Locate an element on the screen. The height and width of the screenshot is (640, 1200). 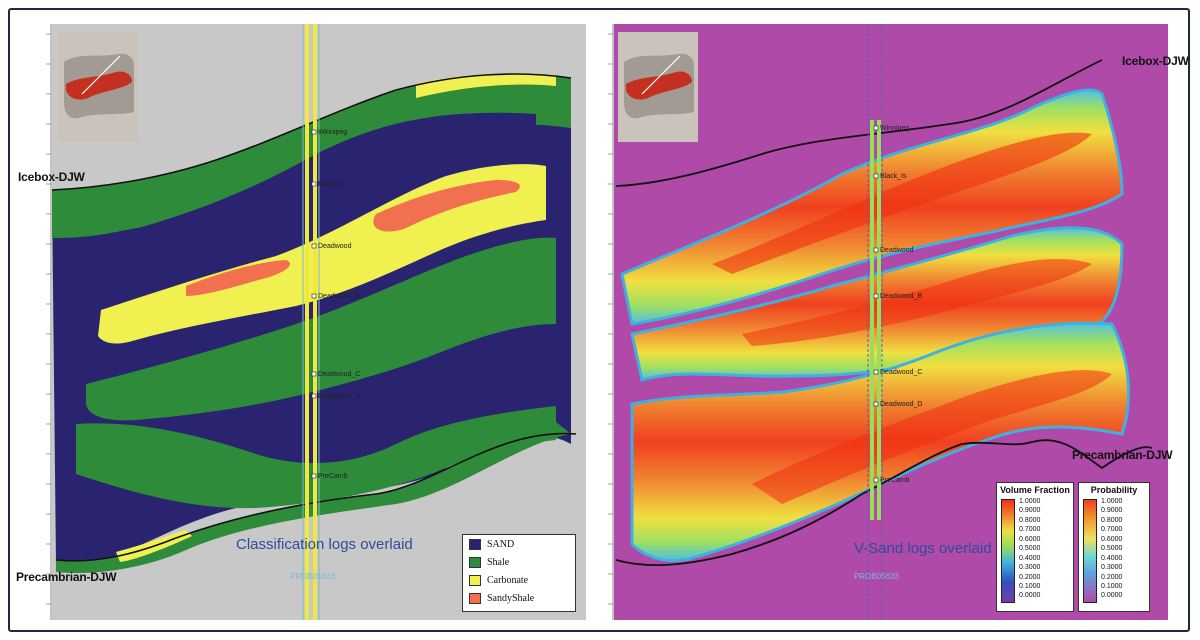
legend-label: SandyShale is located at coordinates (511, 598).